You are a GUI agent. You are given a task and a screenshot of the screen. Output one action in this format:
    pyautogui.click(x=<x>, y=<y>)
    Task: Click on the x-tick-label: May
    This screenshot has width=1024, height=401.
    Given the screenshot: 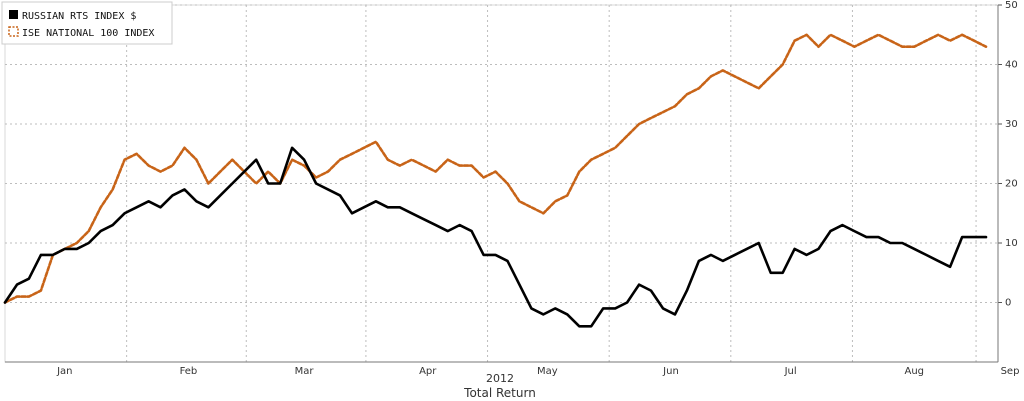 What is the action you would take?
    pyautogui.click(x=547, y=371)
    